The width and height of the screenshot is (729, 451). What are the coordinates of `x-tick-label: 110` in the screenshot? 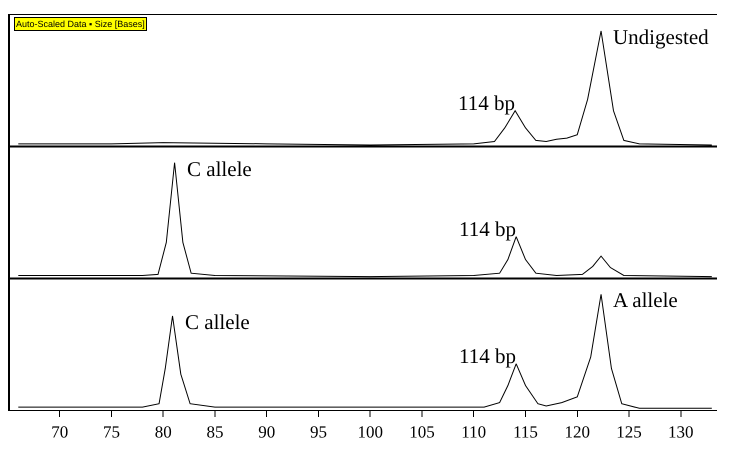 It's located at (473, 432).